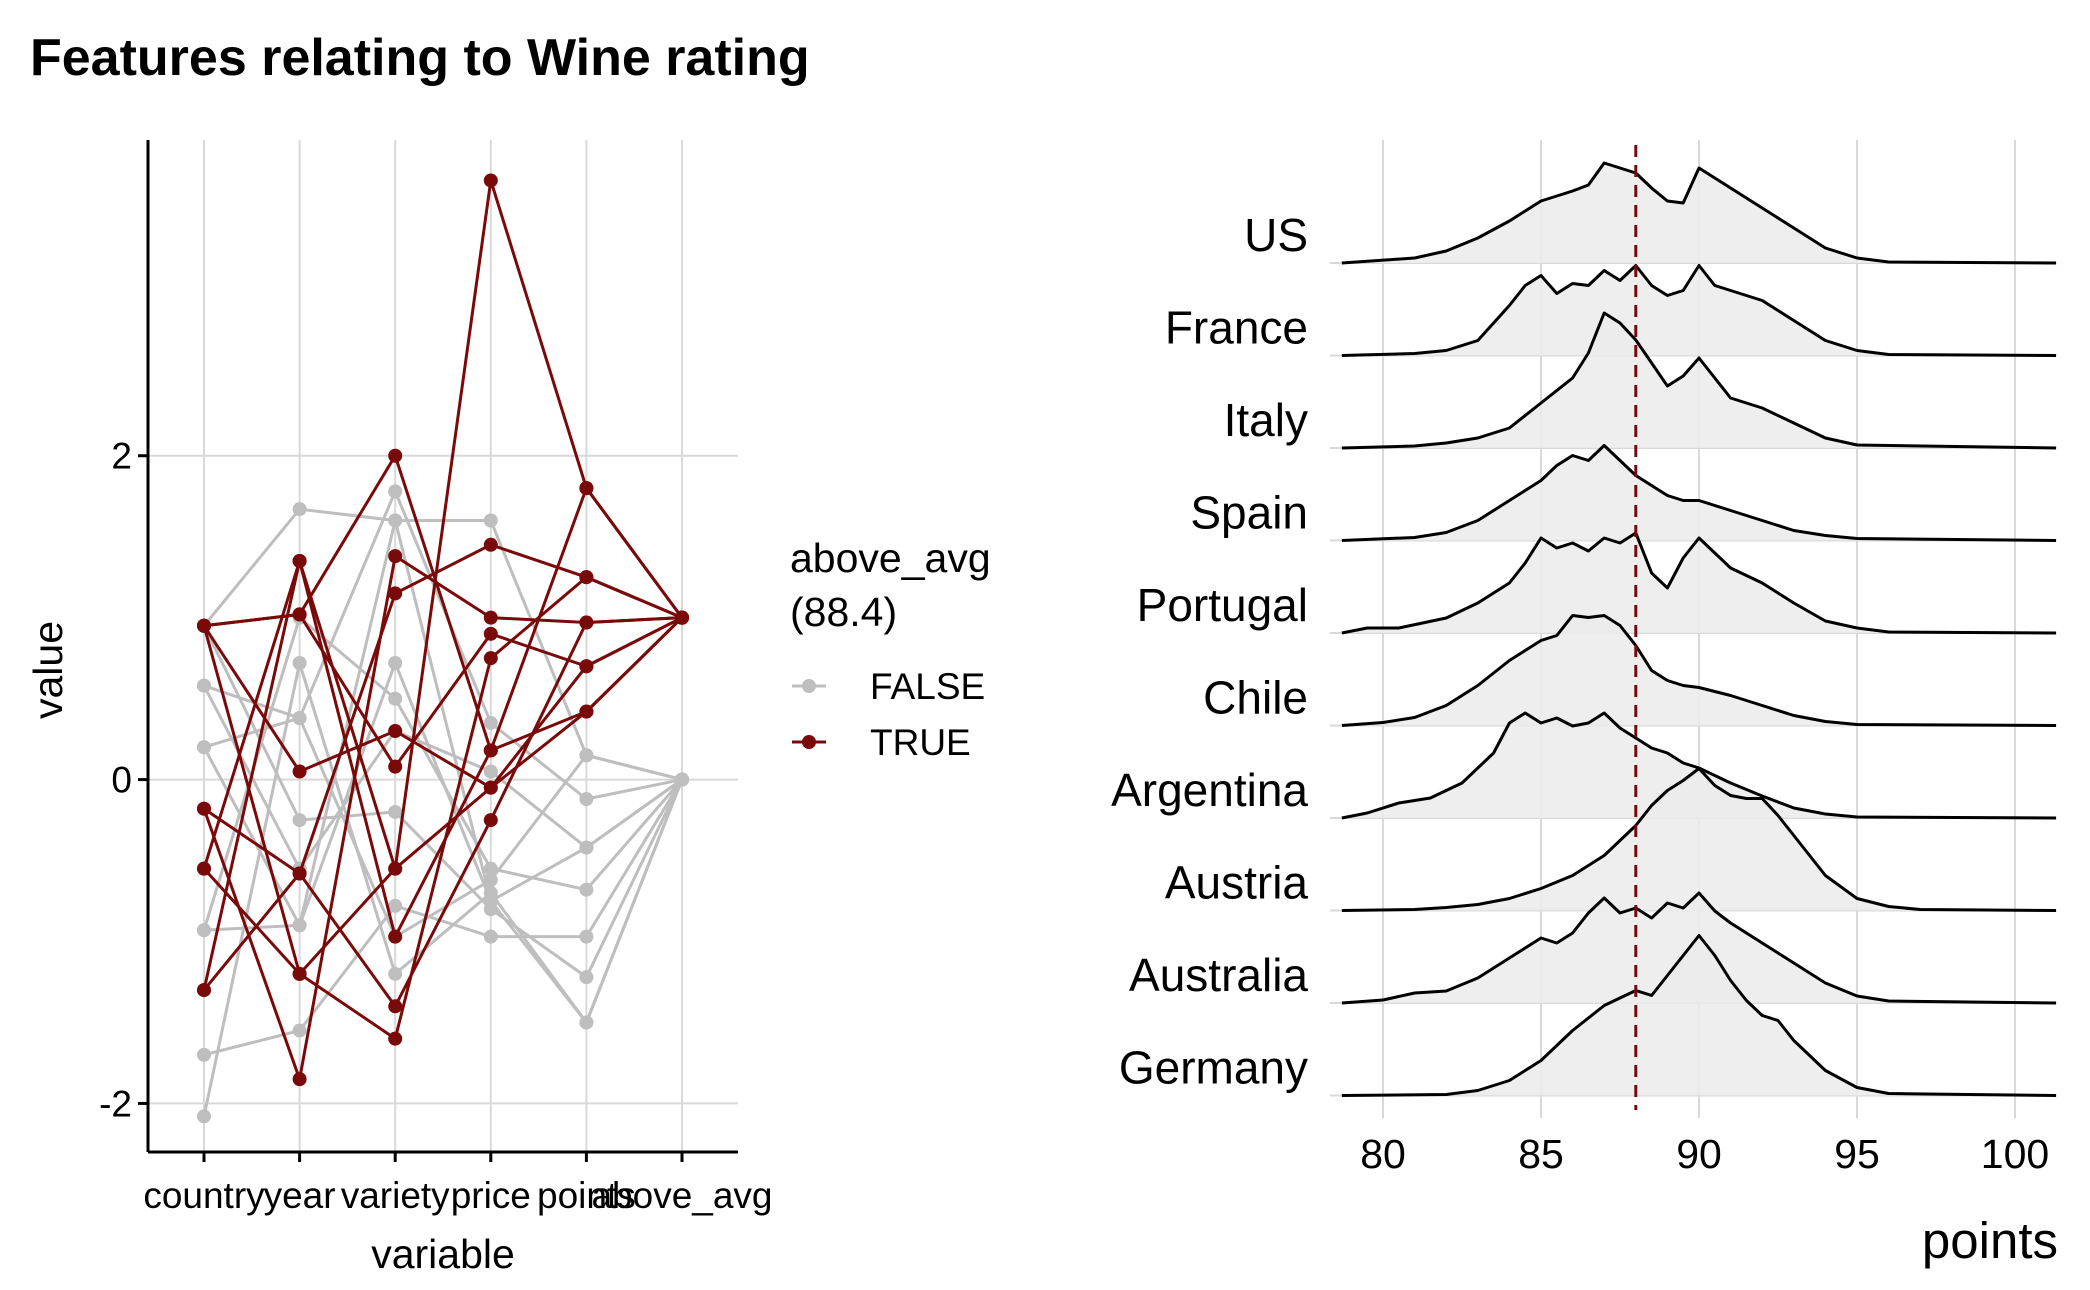 The height and width of the screenshot is (1290, 2090). Describe the element at coordinates (1222, 605) in the screenshot. I see `ridge-category-label: Portugal` at that location.